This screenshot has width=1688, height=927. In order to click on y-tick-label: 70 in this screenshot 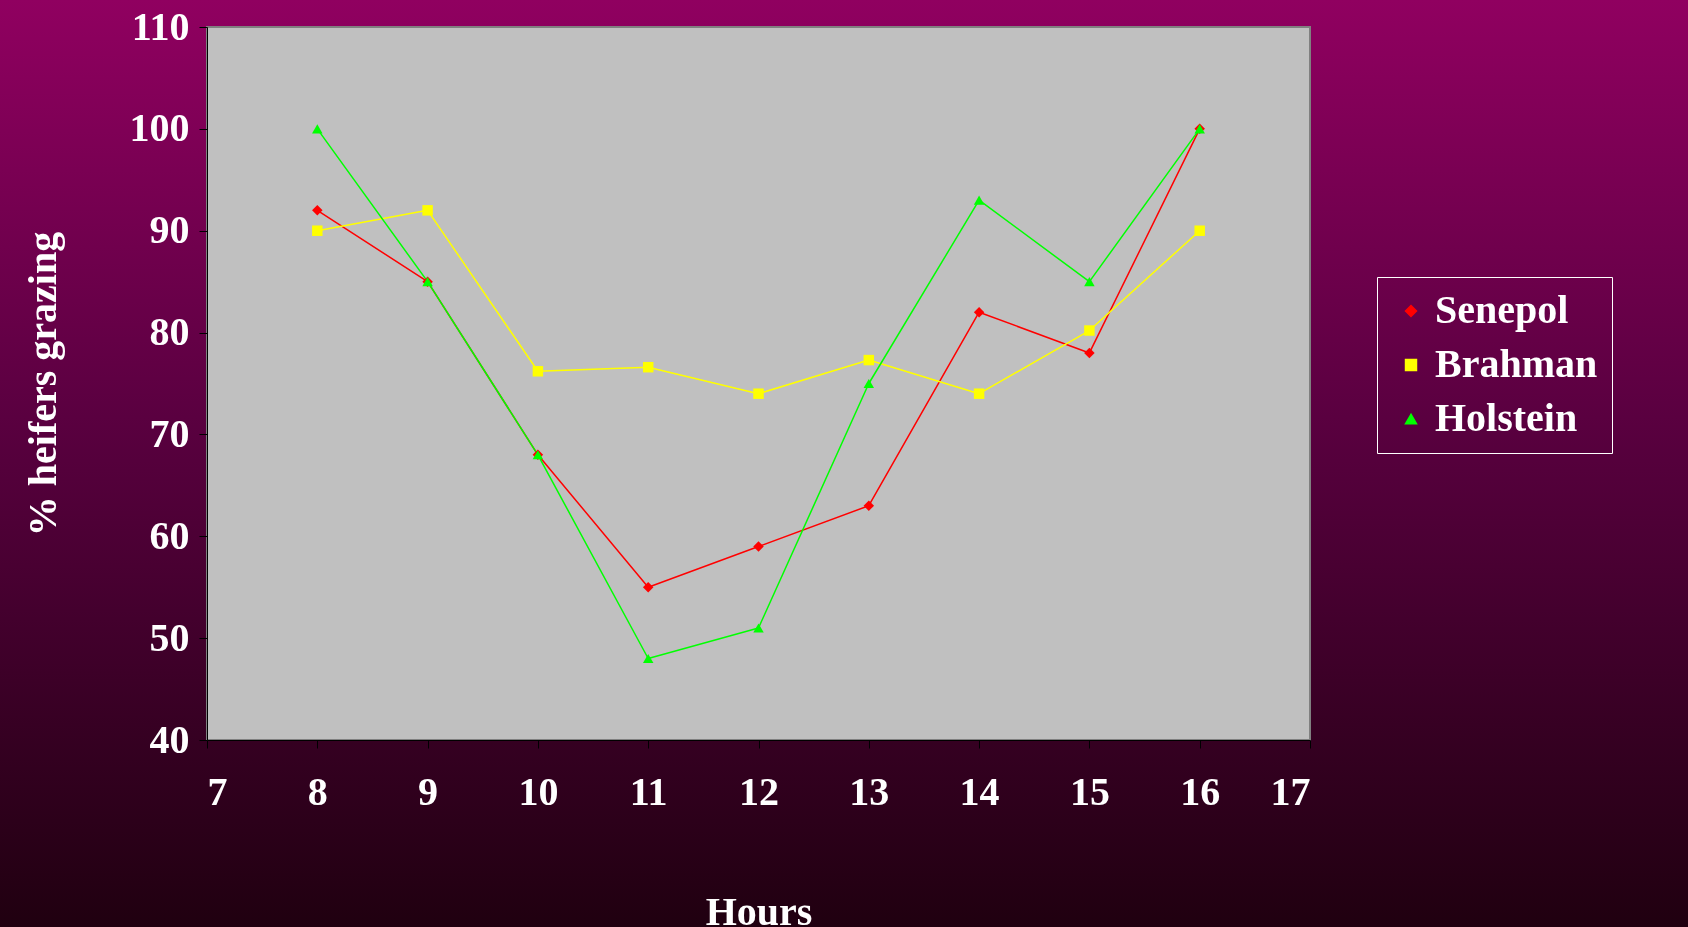, I will do `click(169, 433)`.